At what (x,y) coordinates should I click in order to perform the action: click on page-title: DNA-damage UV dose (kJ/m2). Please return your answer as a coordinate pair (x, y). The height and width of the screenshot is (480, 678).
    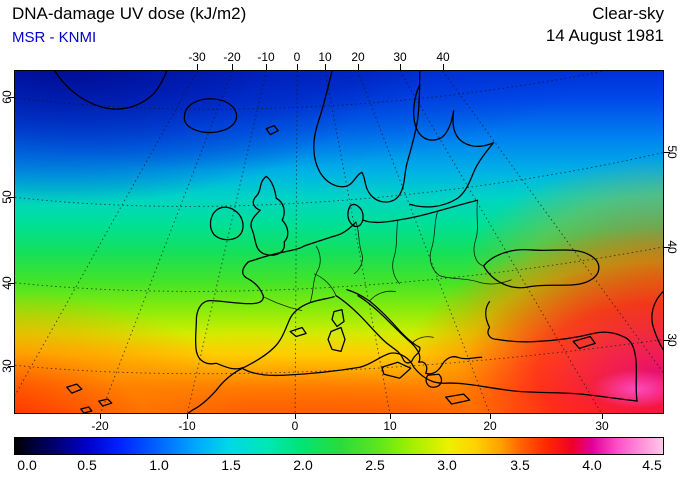
    Looking at the image, I should click on (129, 13).